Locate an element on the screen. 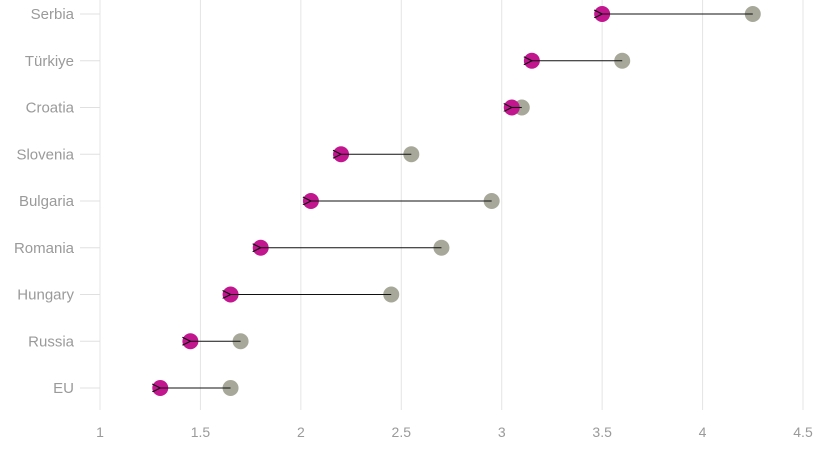 Image resolution: width=825 pixels, height=450 pixels. category-label: Croatia is located at coordinates (50, 108).